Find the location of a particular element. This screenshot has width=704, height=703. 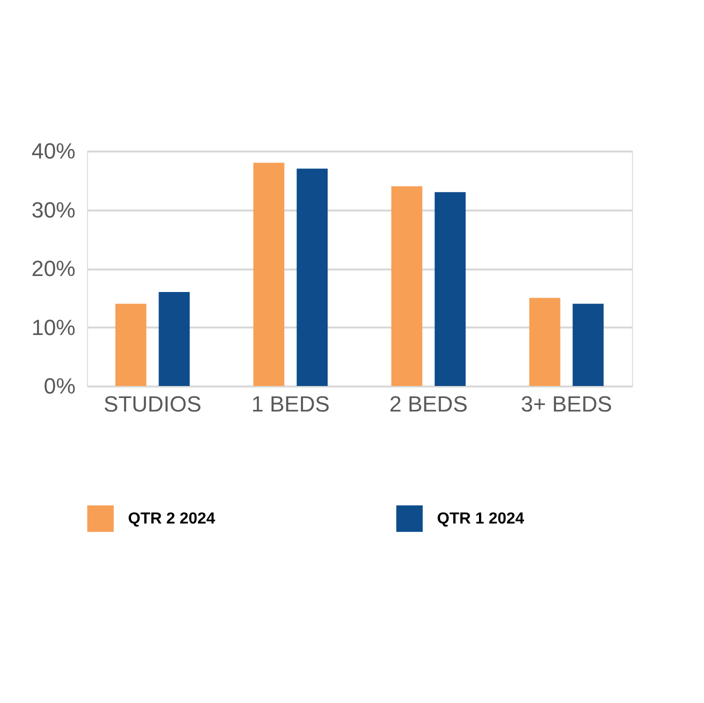

legend-label: QTR 1 2024 is located at coordinates (480, 519).